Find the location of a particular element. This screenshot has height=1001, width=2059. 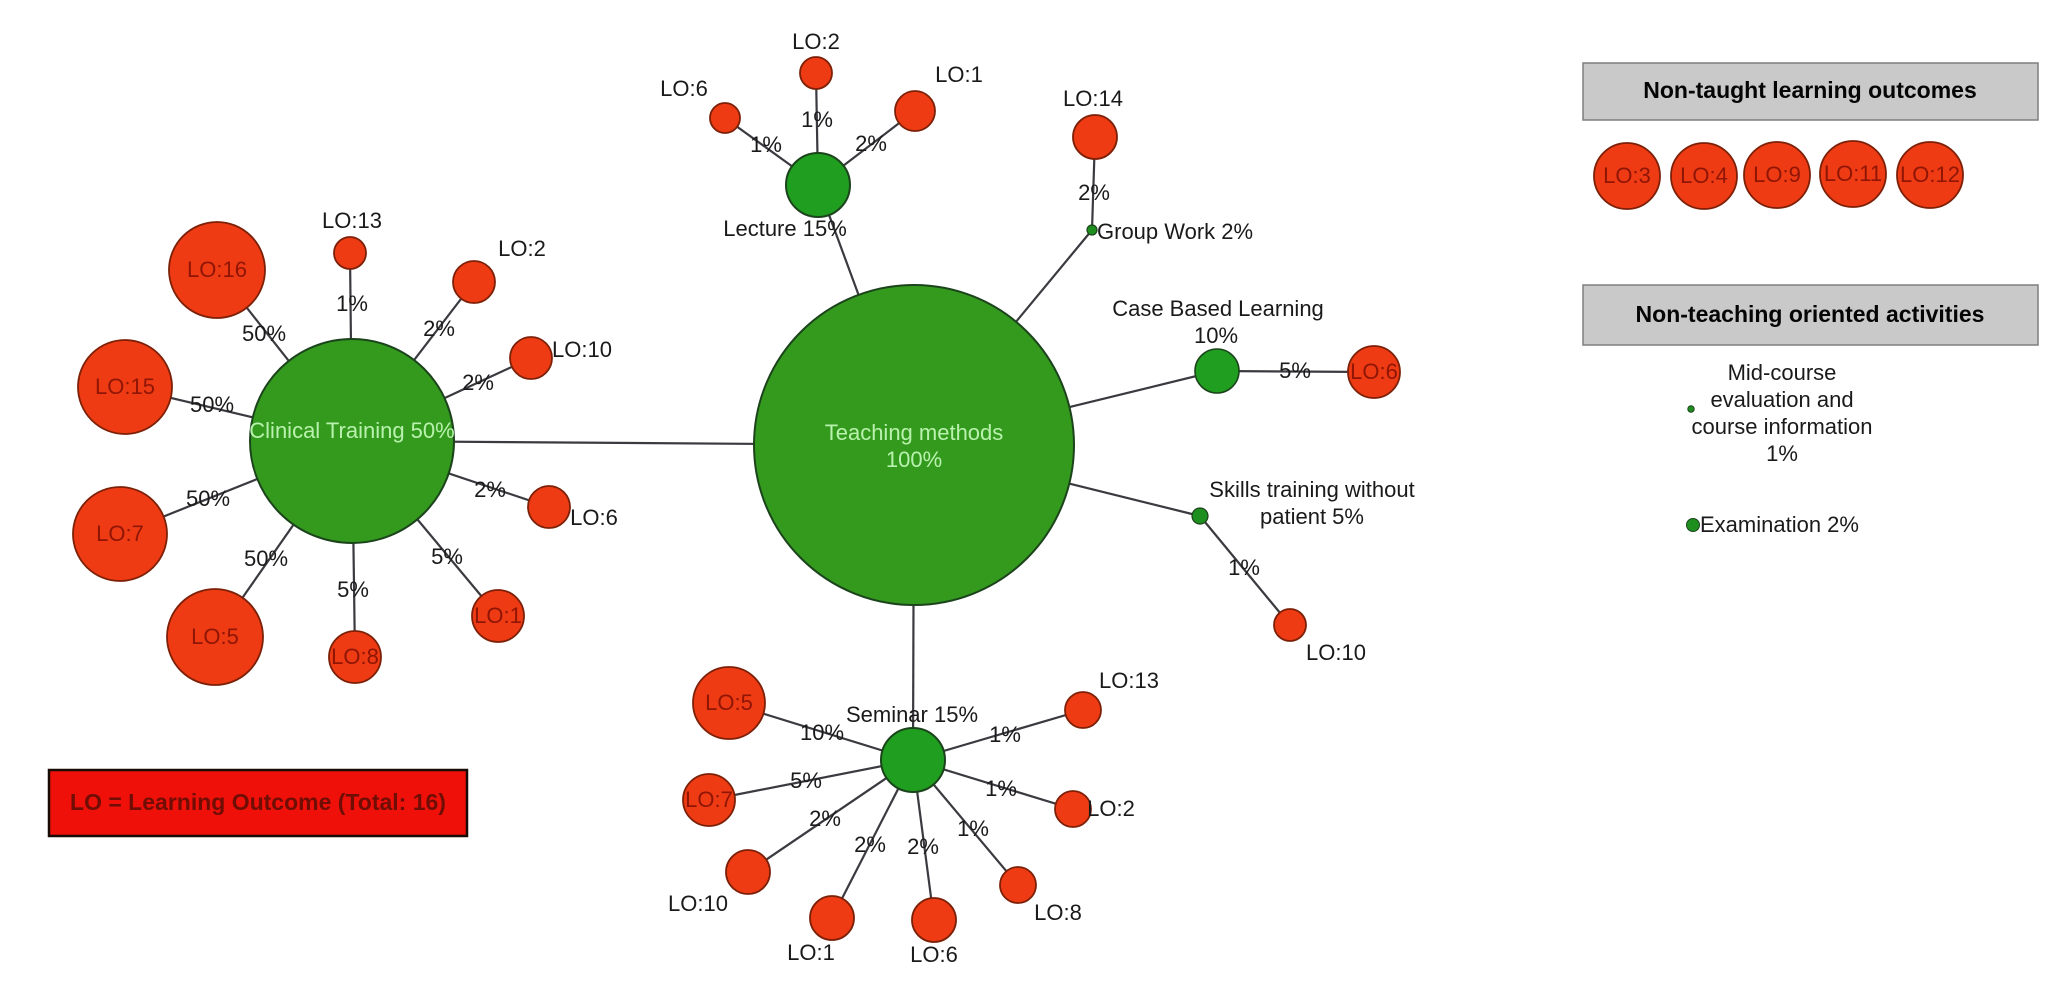

svg-text: Clinical Training 50% is located at coordinates (351, 430).